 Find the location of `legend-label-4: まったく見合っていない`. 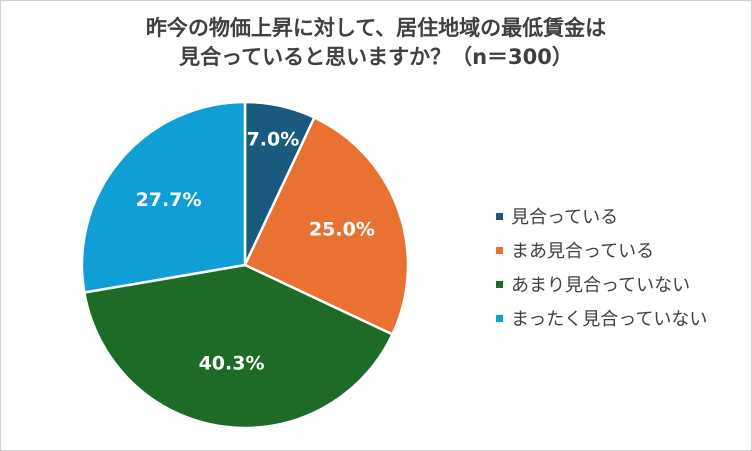

legend-label-4: まったく見合っていない is located at coordinates (609, 319).